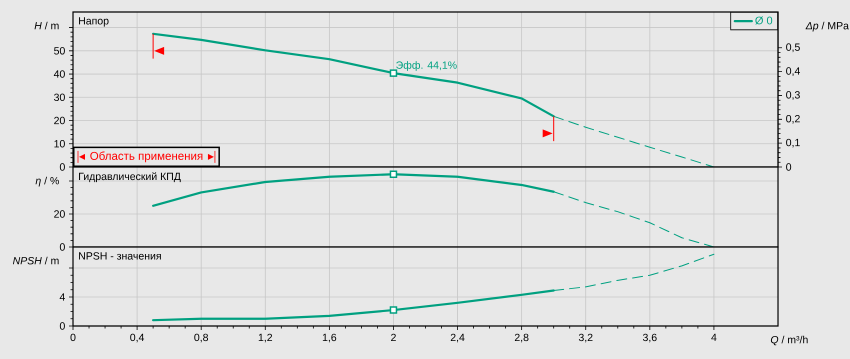  What do you see at coordinates (329, 338) in the screenshot?
I see `x-tick-label: 1,6` at bounding box center [329, 338].